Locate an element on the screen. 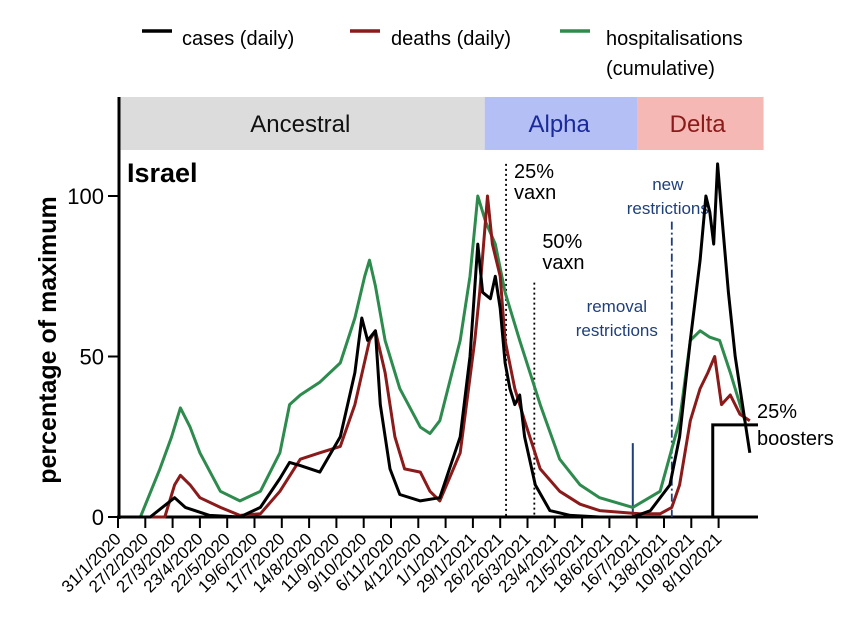  legend-label: deaths (daily) is located at coordinates (451, 39).